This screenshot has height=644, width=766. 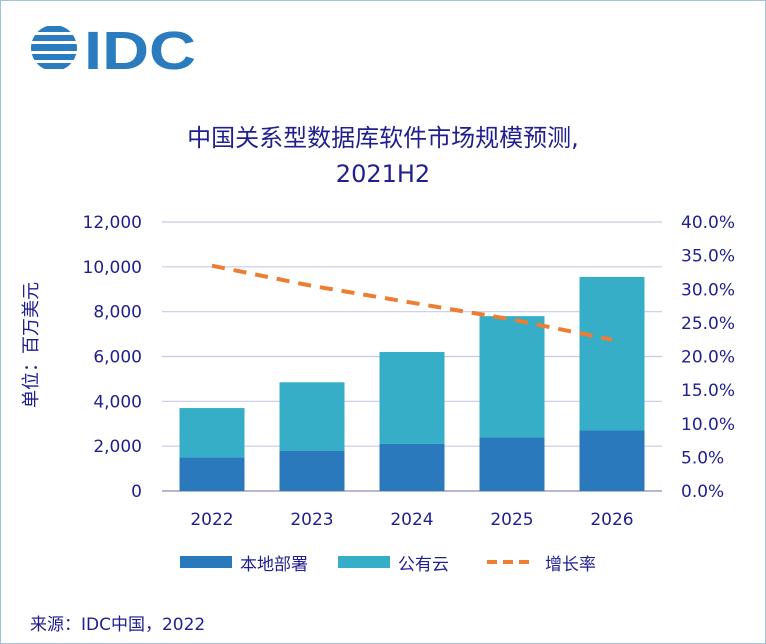 I want to click on y-tick-label: 4,000, so click(x=117, y=402).